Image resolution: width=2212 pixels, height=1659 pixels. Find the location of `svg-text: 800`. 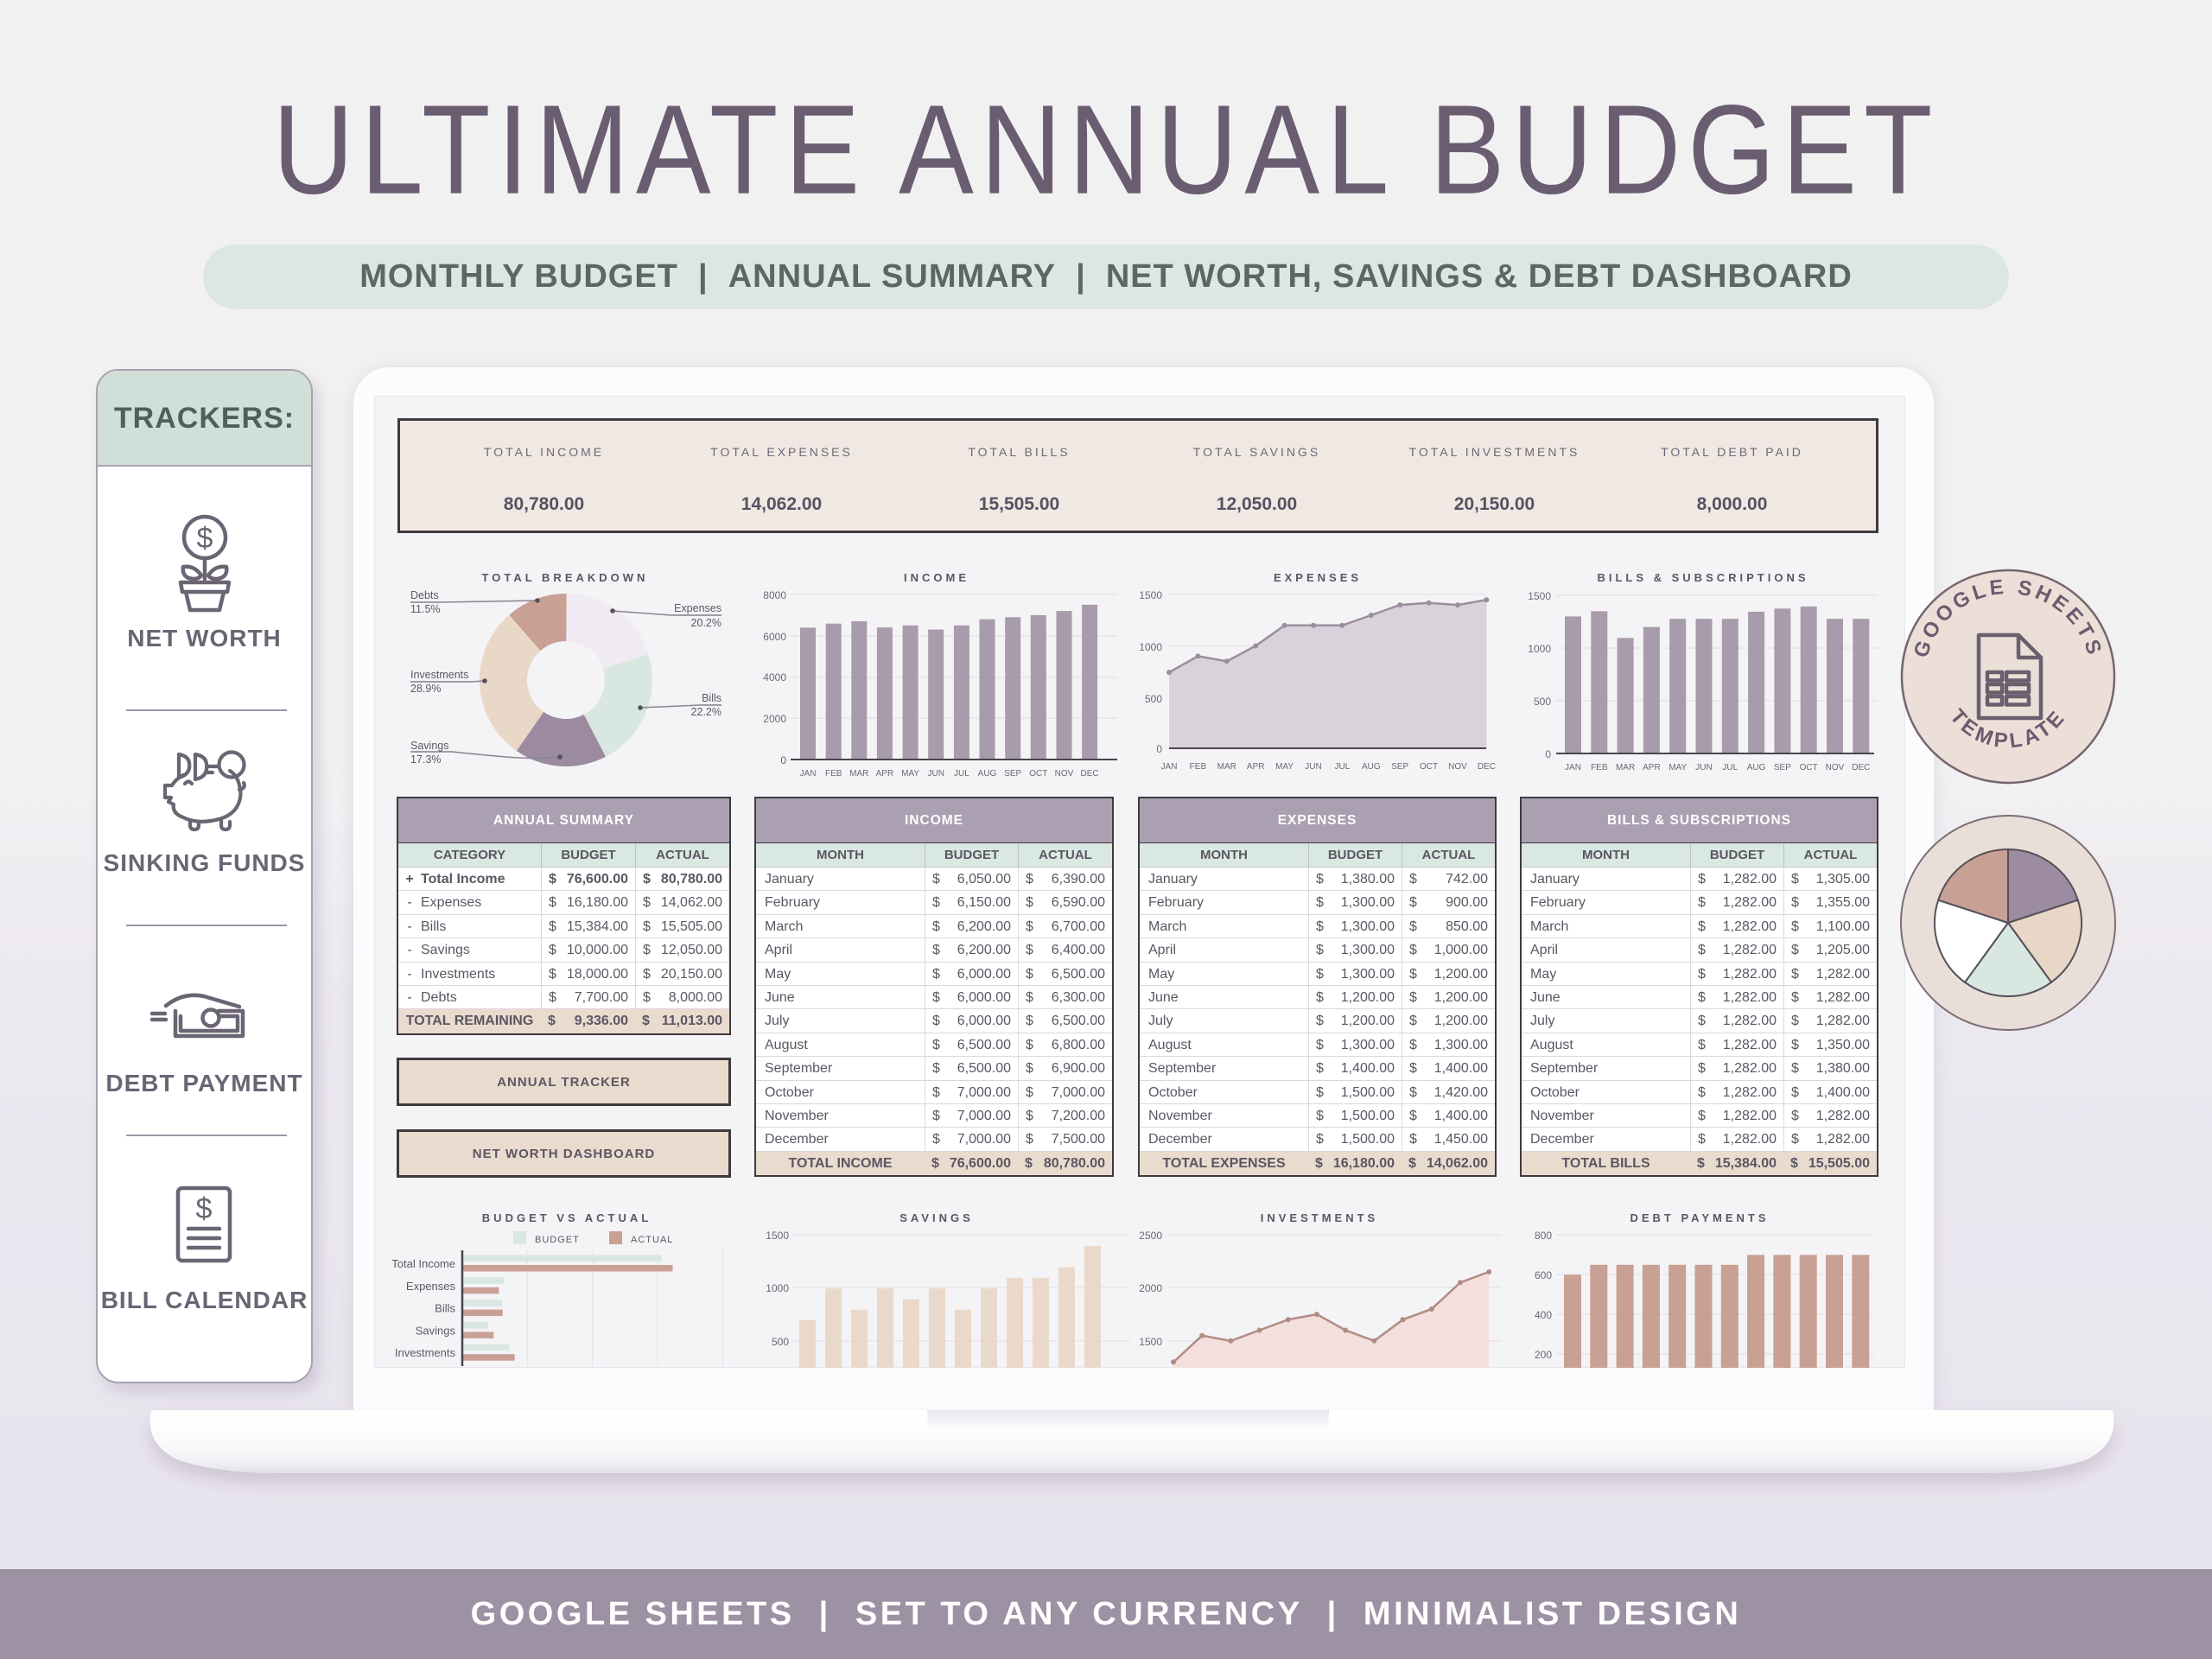

svg-text: 800 is located at coordinates (1543, 1236).